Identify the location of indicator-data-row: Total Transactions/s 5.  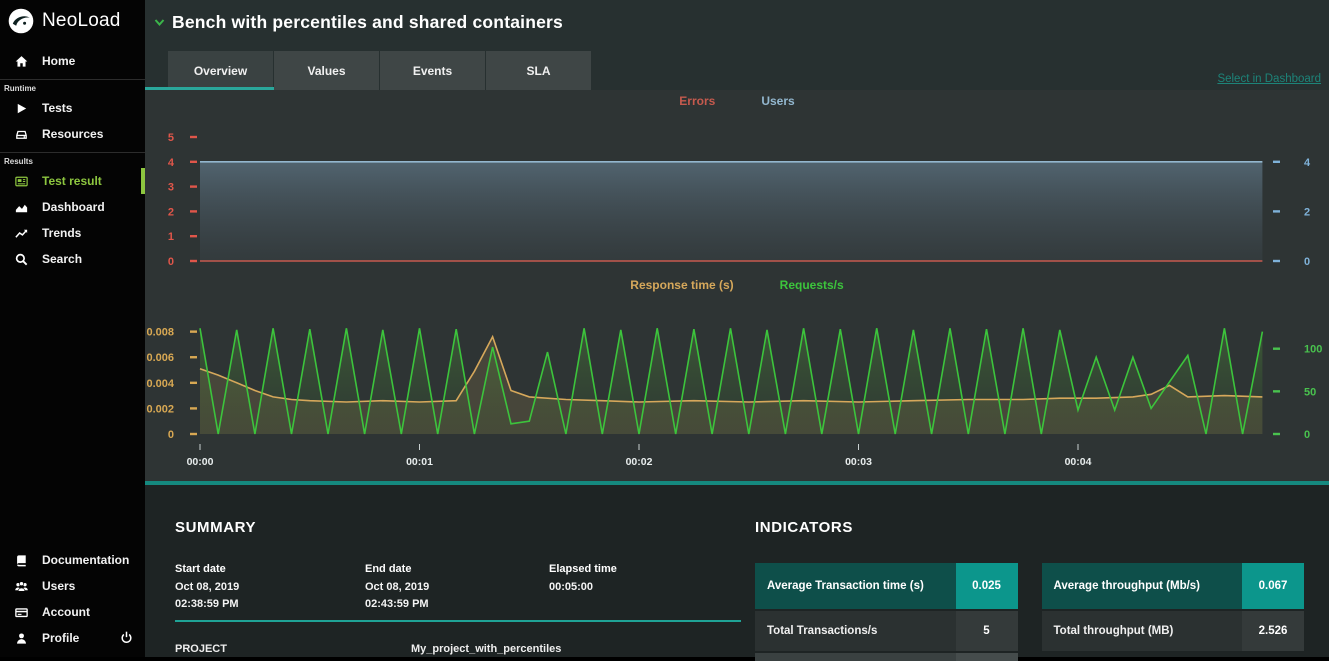
(886, 631).